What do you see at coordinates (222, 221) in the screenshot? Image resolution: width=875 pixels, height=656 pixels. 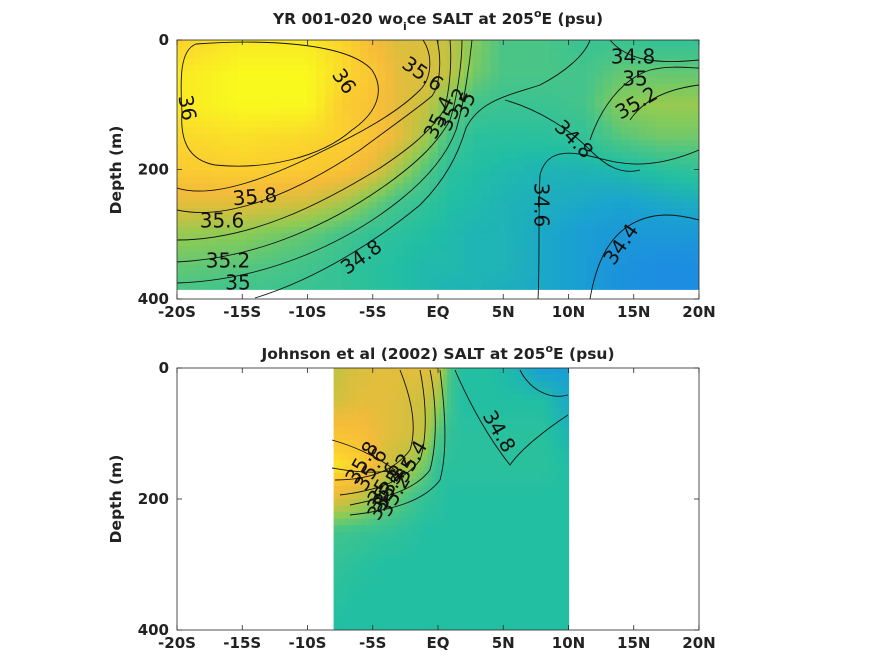 I see `contour-label: 35.6` at bounding box center [222, 221].